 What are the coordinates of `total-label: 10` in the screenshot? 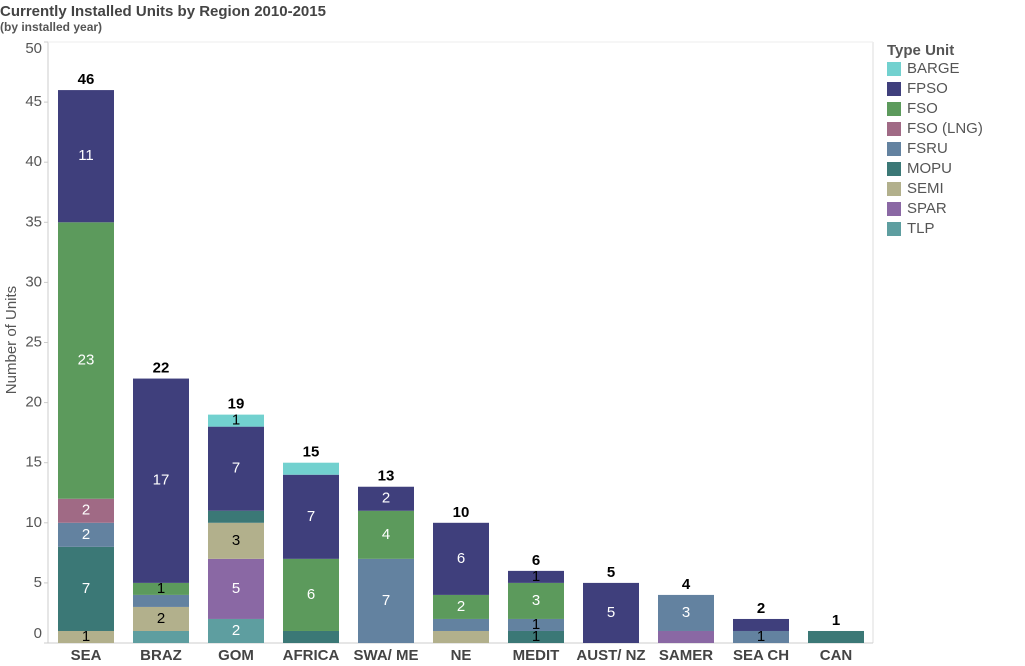 It's located at (461, 512).